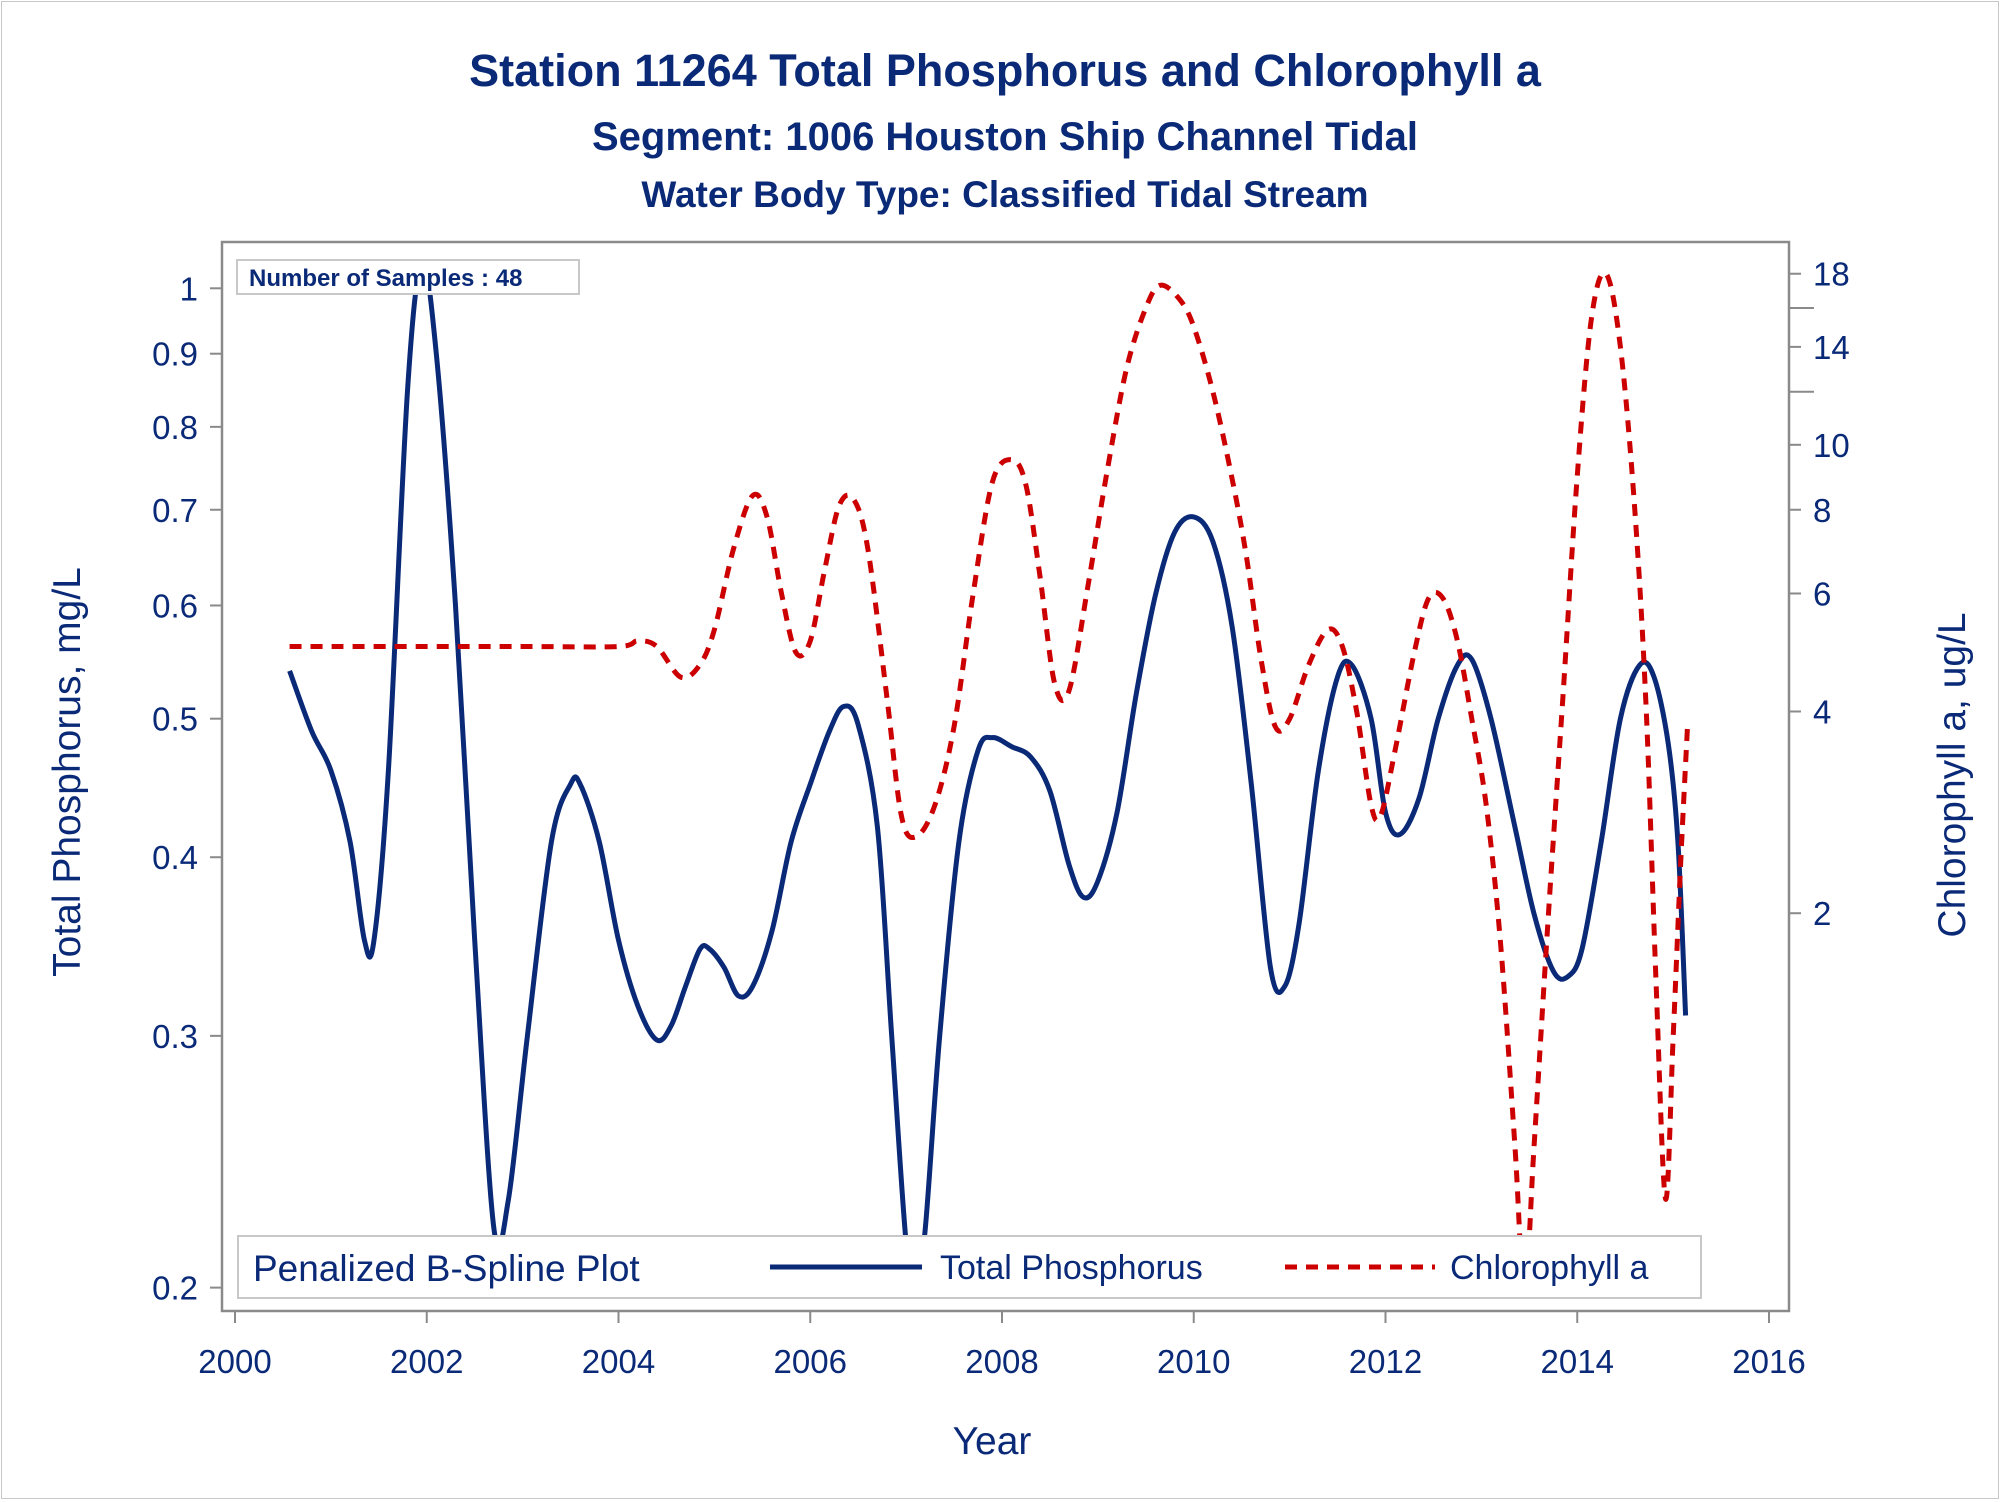 The height and width of the screenshot is (1502, 2000). I want to click on x-tick-label: 2016, so click(1768, 1361).